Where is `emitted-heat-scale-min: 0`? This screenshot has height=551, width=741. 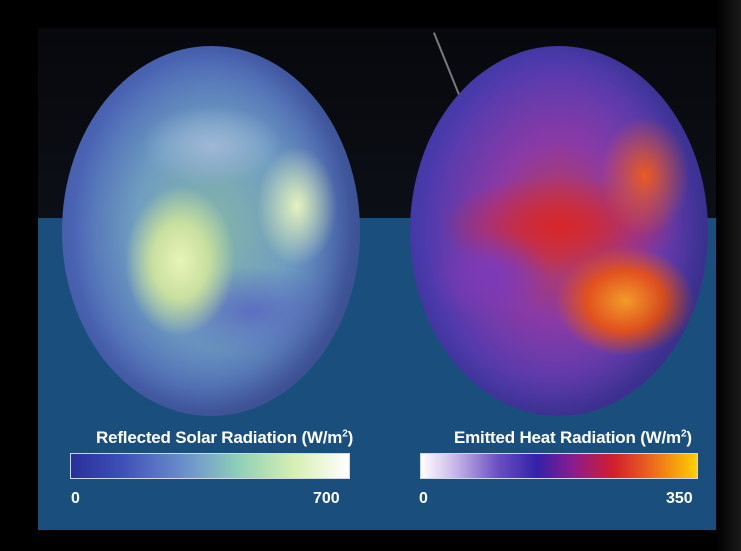 emitted-heat-scale-min: 0 is located at coordinates (423, 498).